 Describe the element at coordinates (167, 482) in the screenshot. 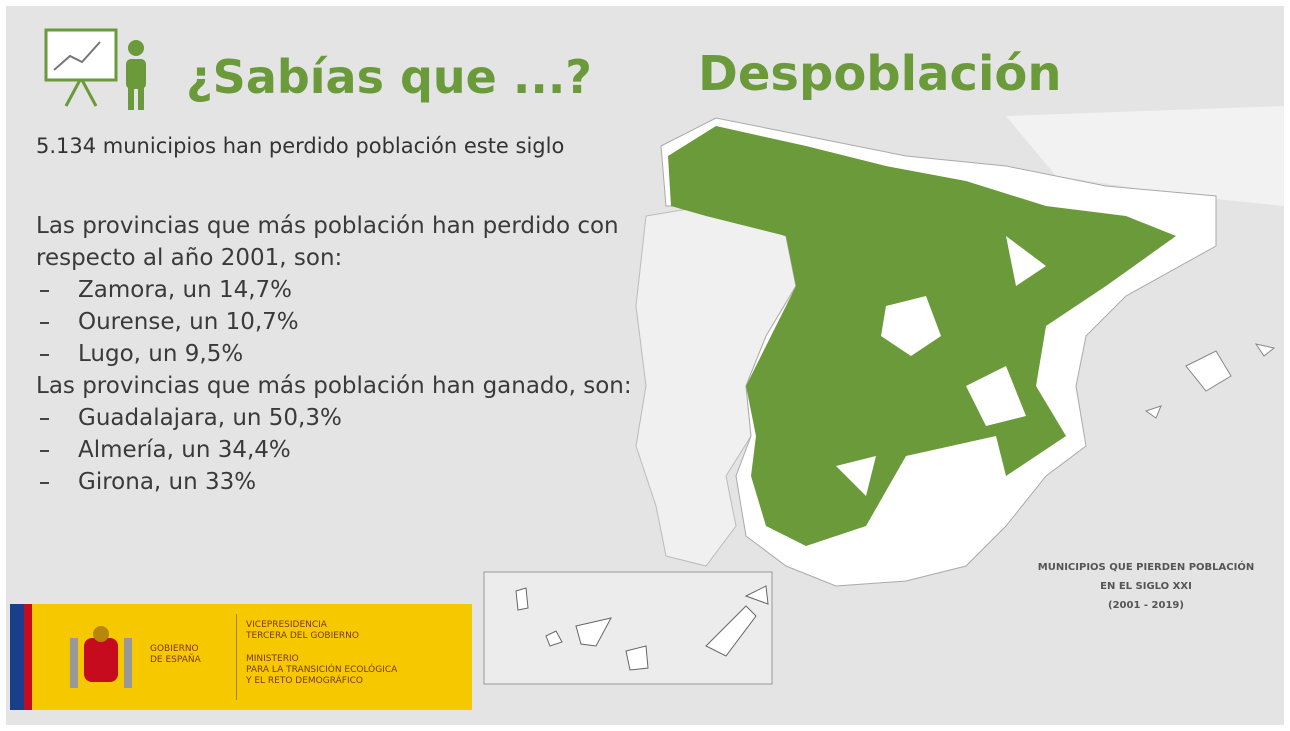

I see `item-text: Girona, un 33%` at that location.